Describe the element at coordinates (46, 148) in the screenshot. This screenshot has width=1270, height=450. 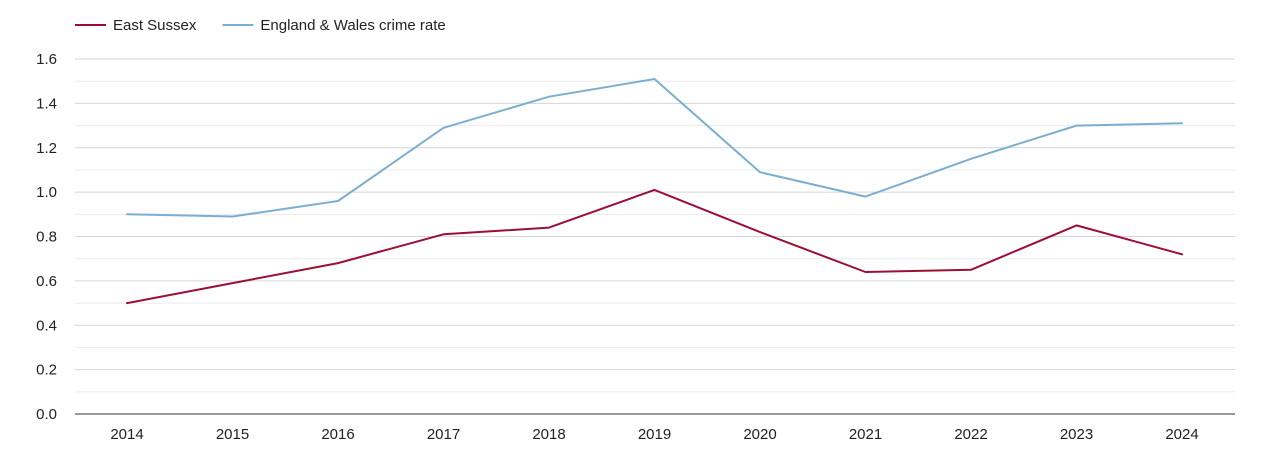
I see `y-tick-label: 1.2` at that location.